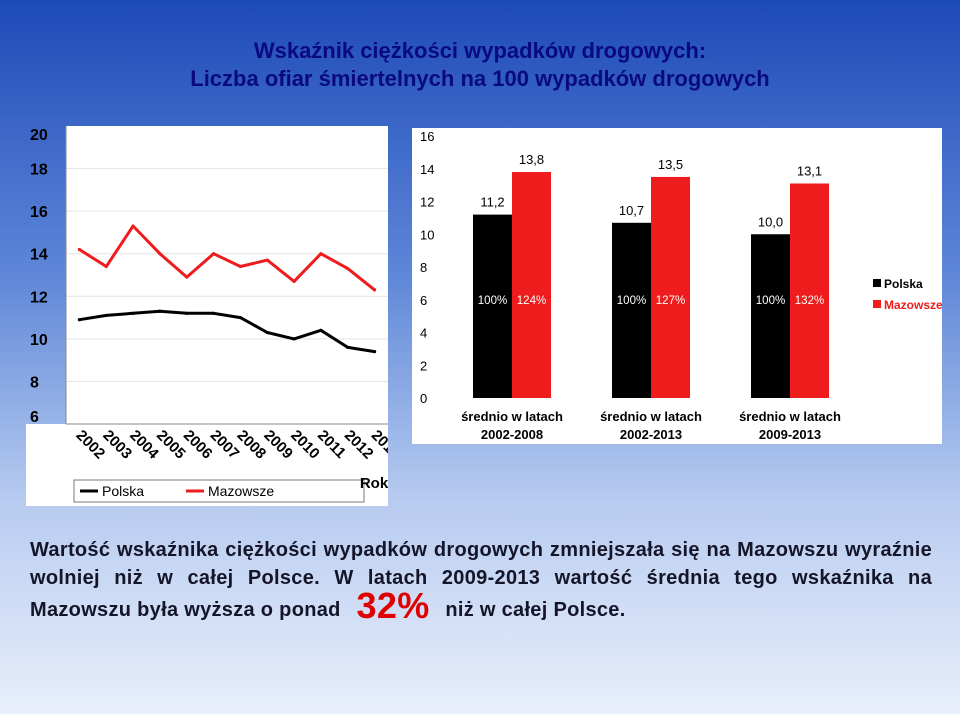  What do you see at coordinates (809, 170) in the screenshot?
I see `bar-value-label: 13,1` at bounding box center [809, 170].